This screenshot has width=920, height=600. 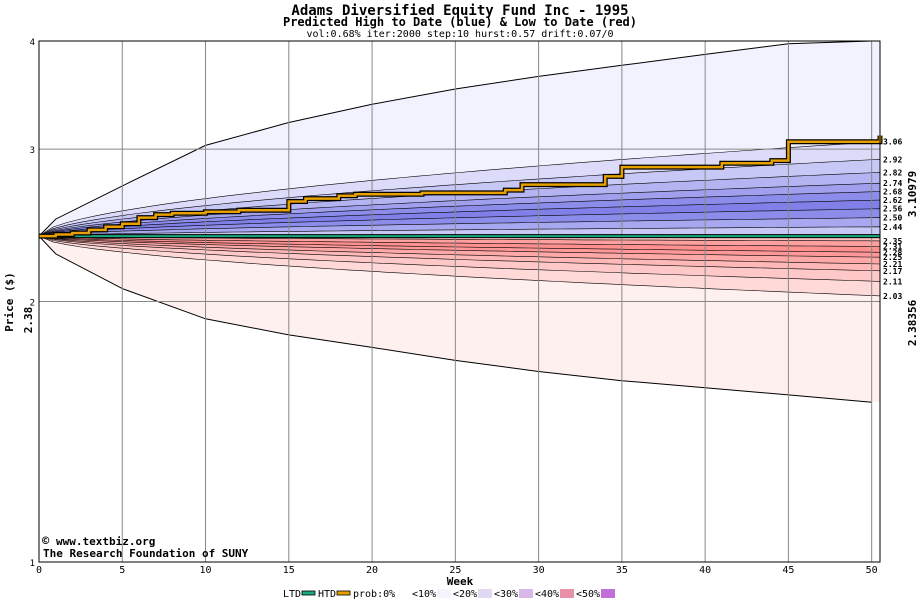 What do you see at coordinates (39, 570) in the screenshot?
I see `x-tick-label: 0` at bounding box center [39, 570].